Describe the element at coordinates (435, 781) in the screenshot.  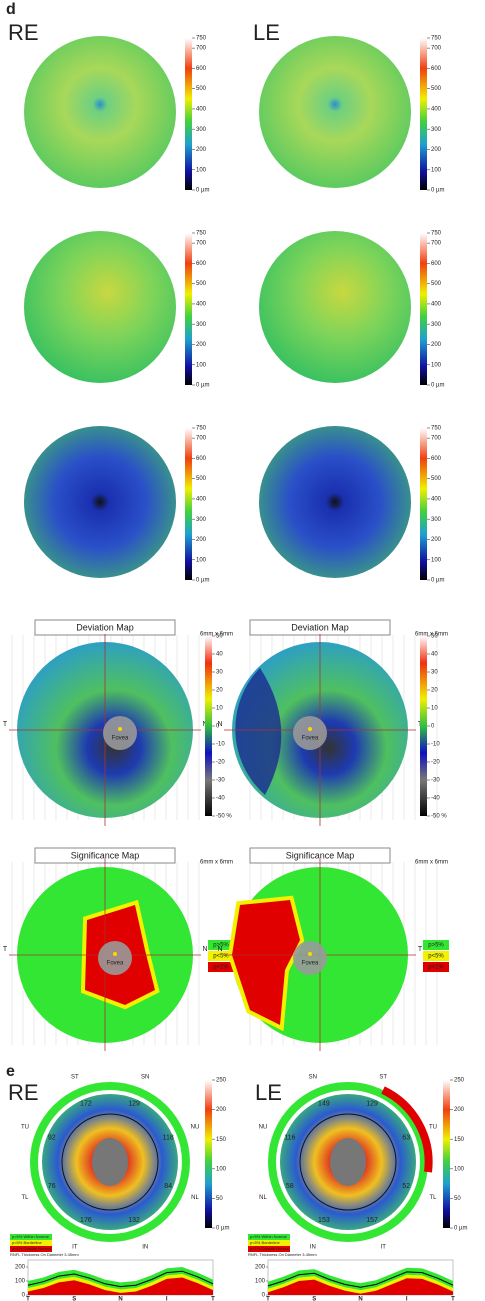
I see `colorbar-tick-label: -30` at that location.